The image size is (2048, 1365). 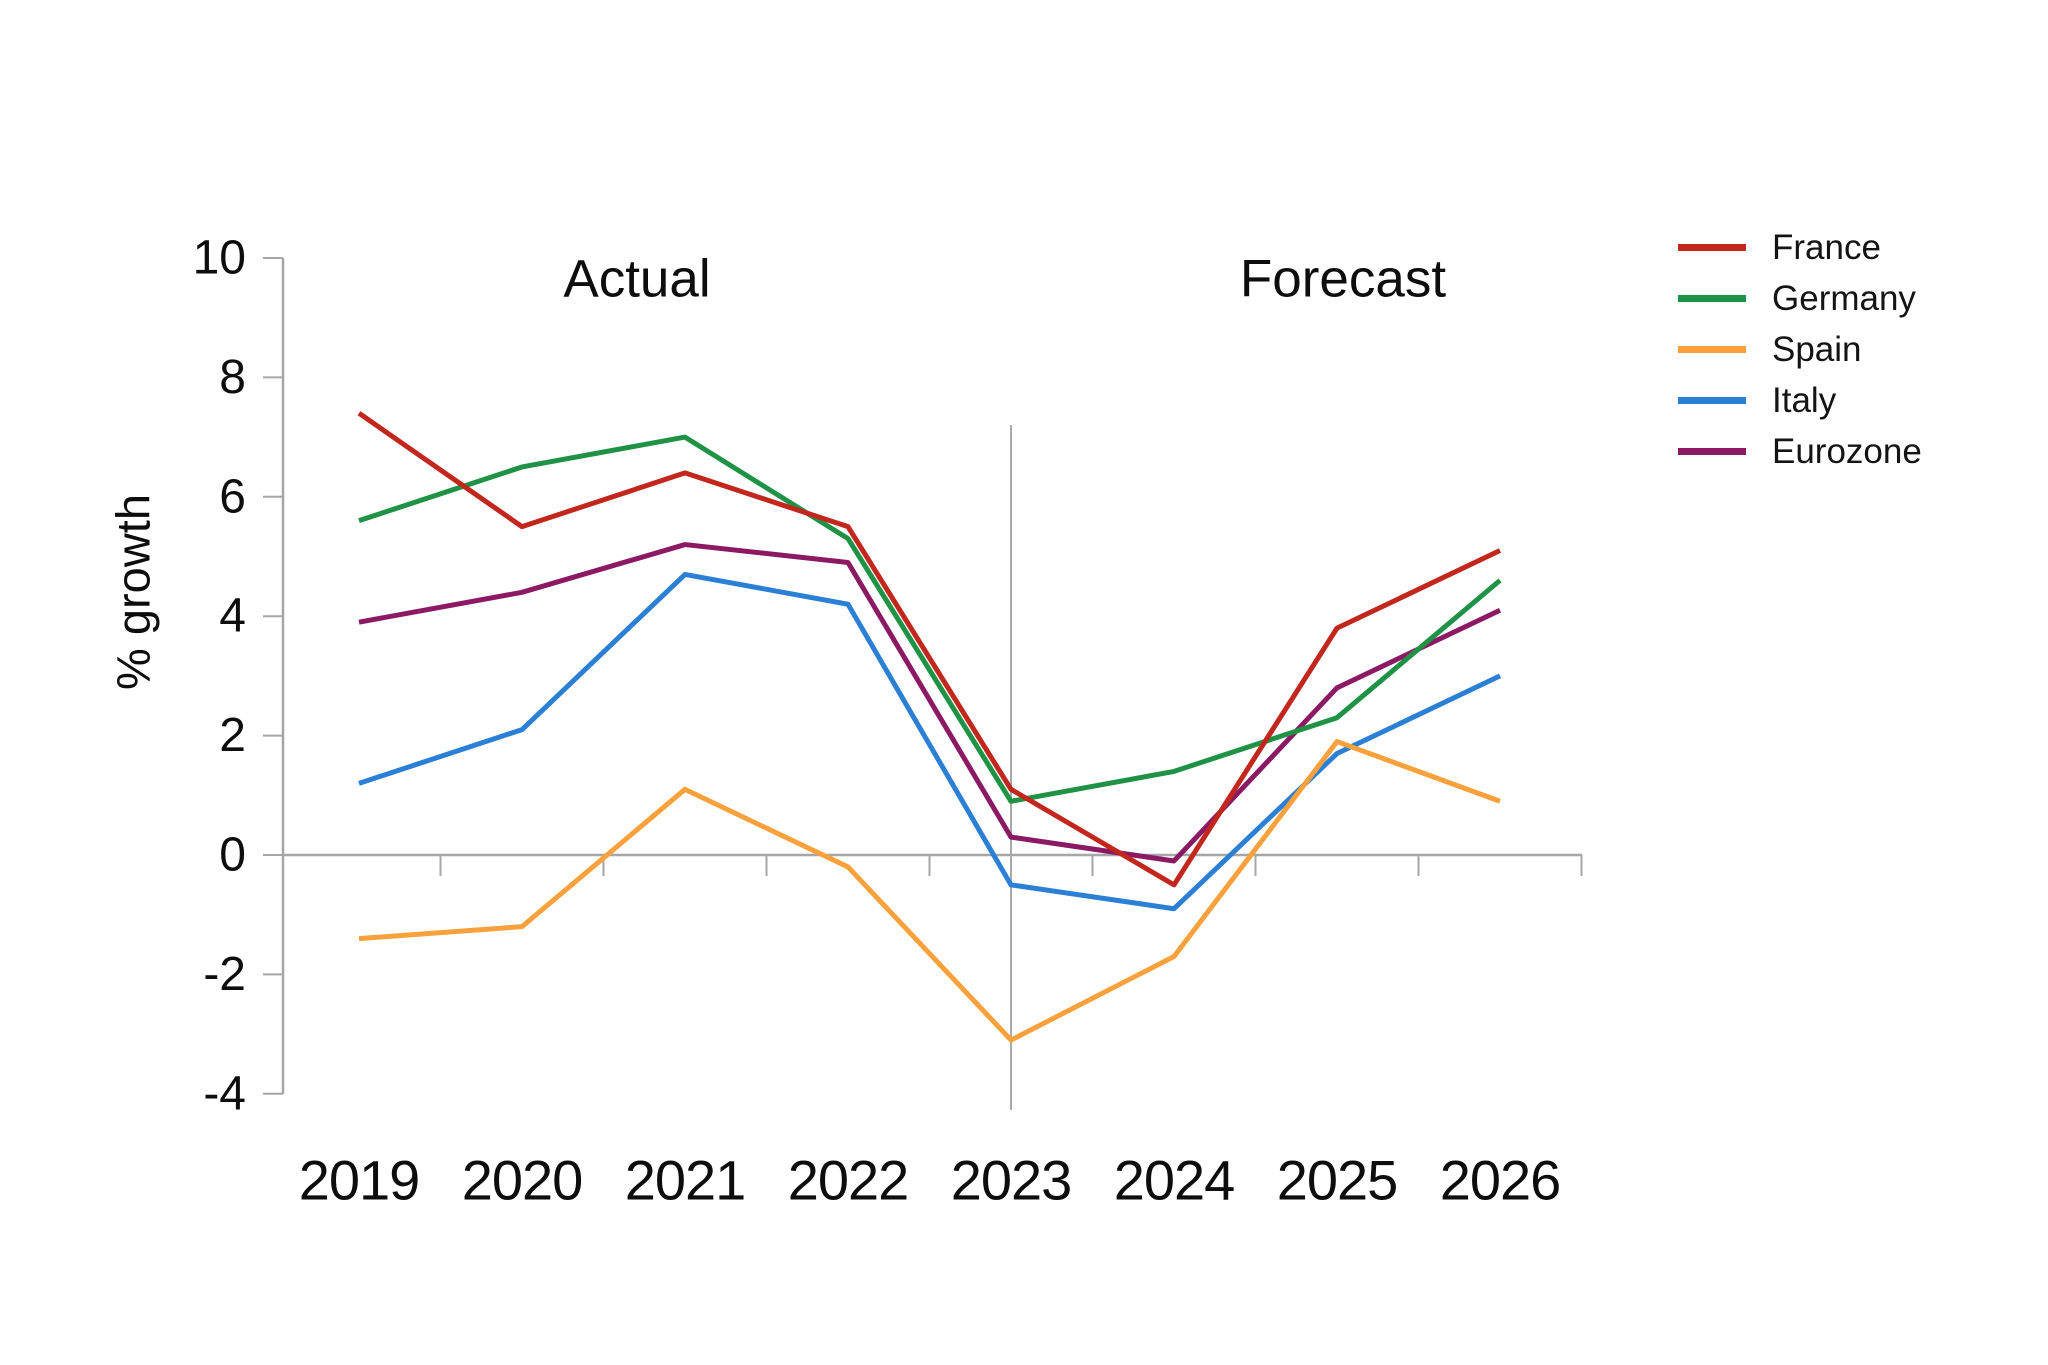 What do you see at coordinates (1011, 1180) in the screenshot?
I see `x-tick-label: 2023` at bounding box center [1011, 1180].